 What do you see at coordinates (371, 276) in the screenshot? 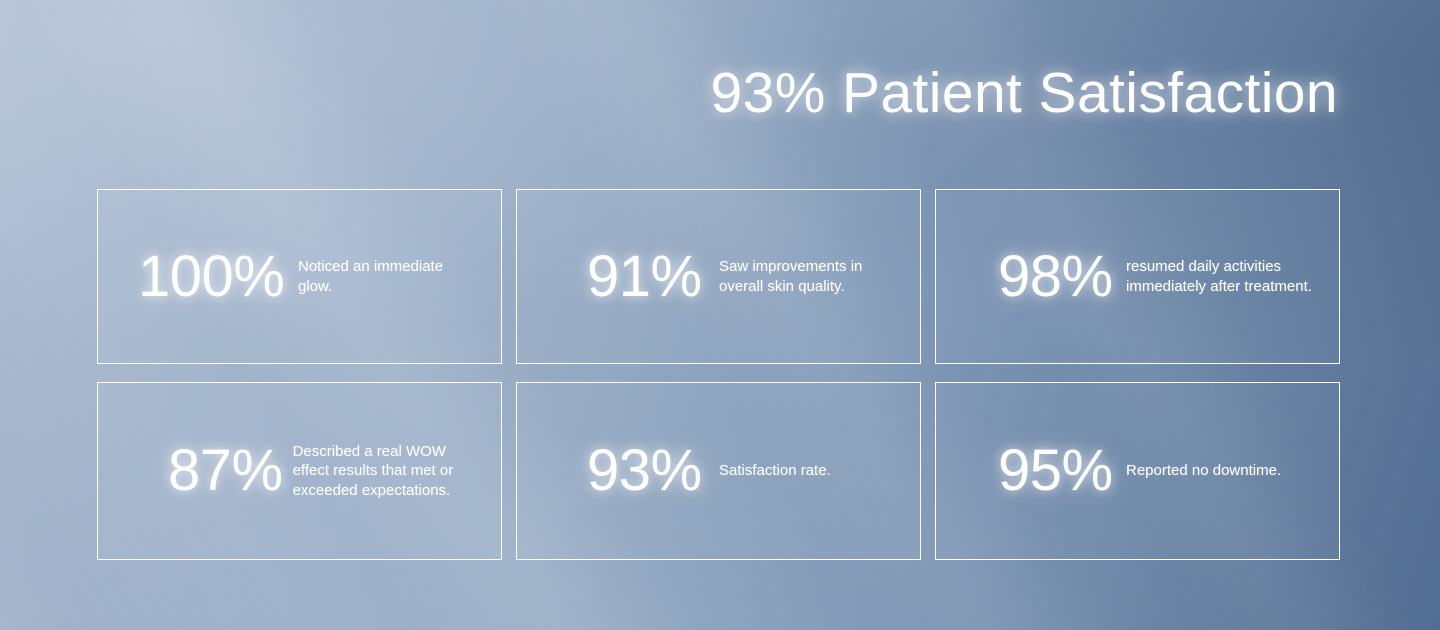
I see `stat-description: Noticed an immediate glow.` at bounding box center [371, 276].